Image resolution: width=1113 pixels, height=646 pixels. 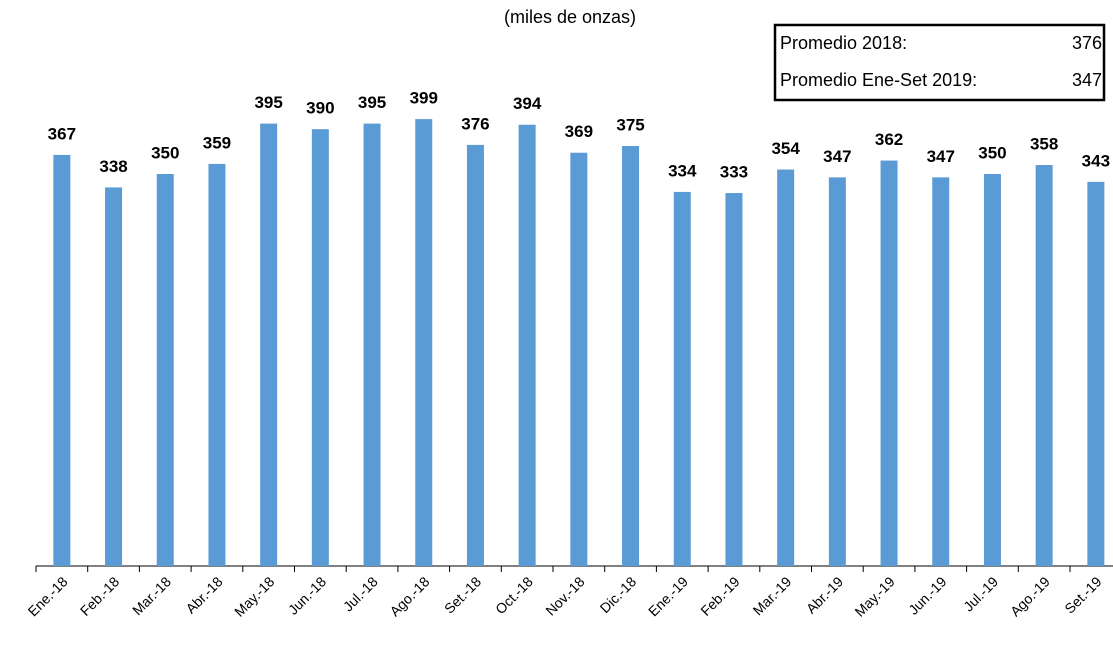 What do you see at coordinates (630, 124) in the screenshot?
I see `data-label: 375` at bounding box center [630, 124].